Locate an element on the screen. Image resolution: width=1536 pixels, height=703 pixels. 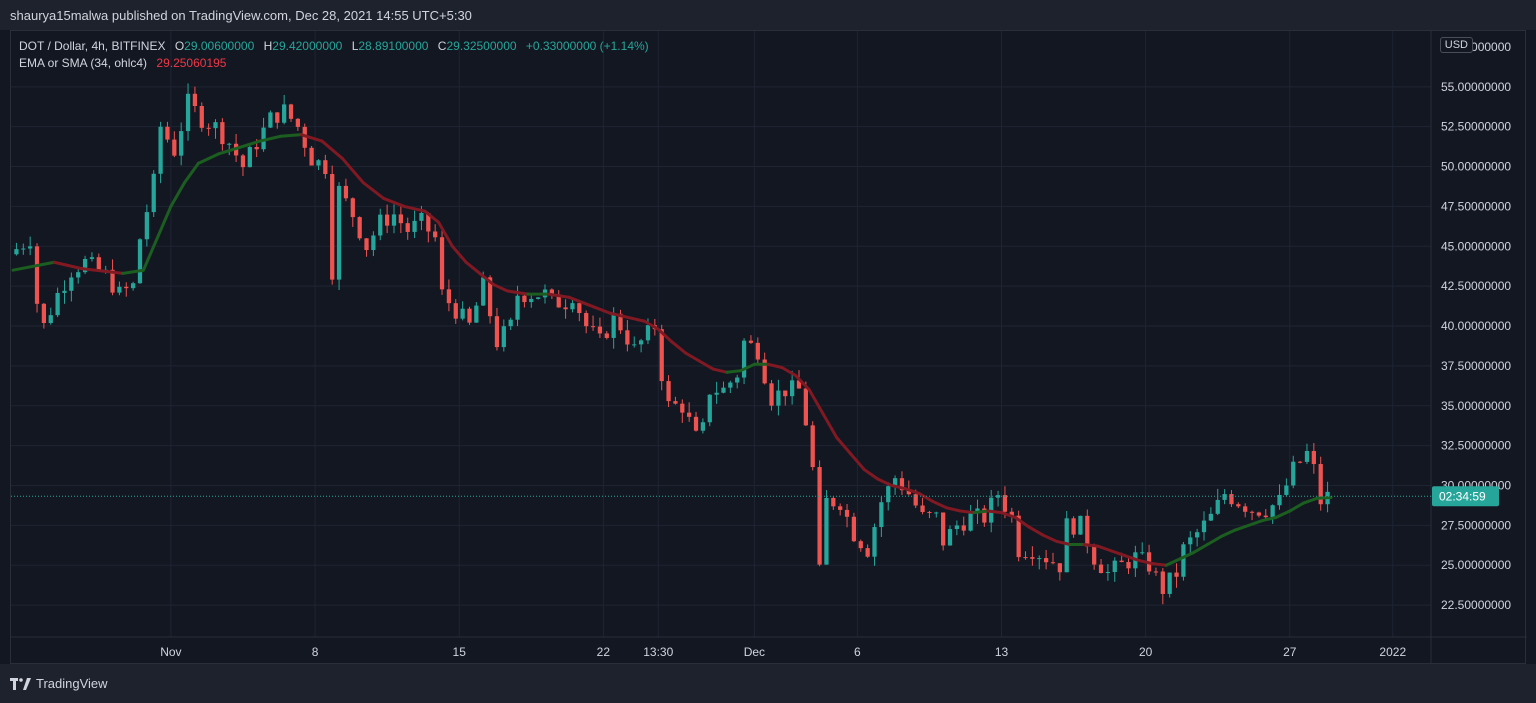
time-axis-label: Dec is located at coordinates (754, 652).